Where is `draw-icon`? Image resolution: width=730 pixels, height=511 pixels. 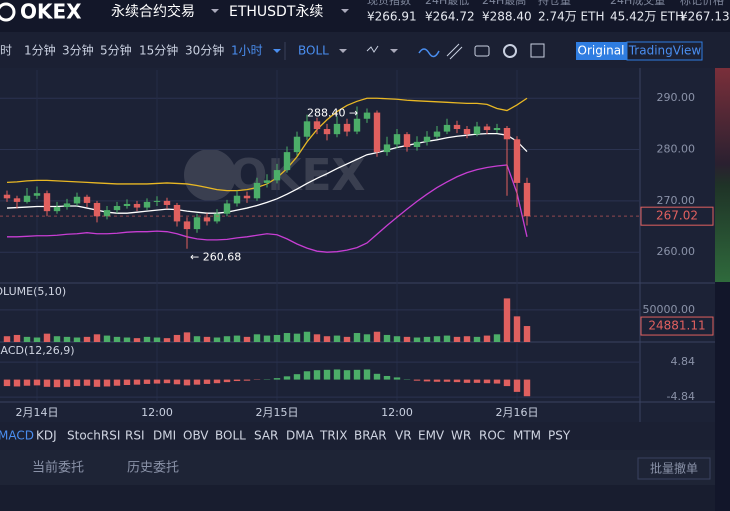 draw-icon is located at coordinates (429, 53).